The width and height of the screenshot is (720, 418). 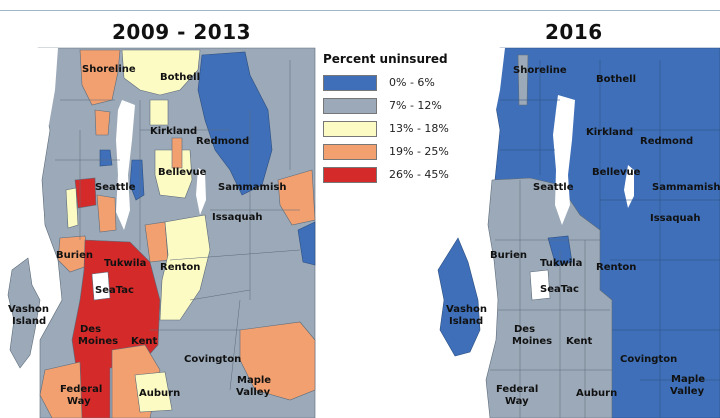 What do you see at coordinates (523, 80) in the screenshot?
I see `right-shoreline-gray` at bounding box center [523, 80].